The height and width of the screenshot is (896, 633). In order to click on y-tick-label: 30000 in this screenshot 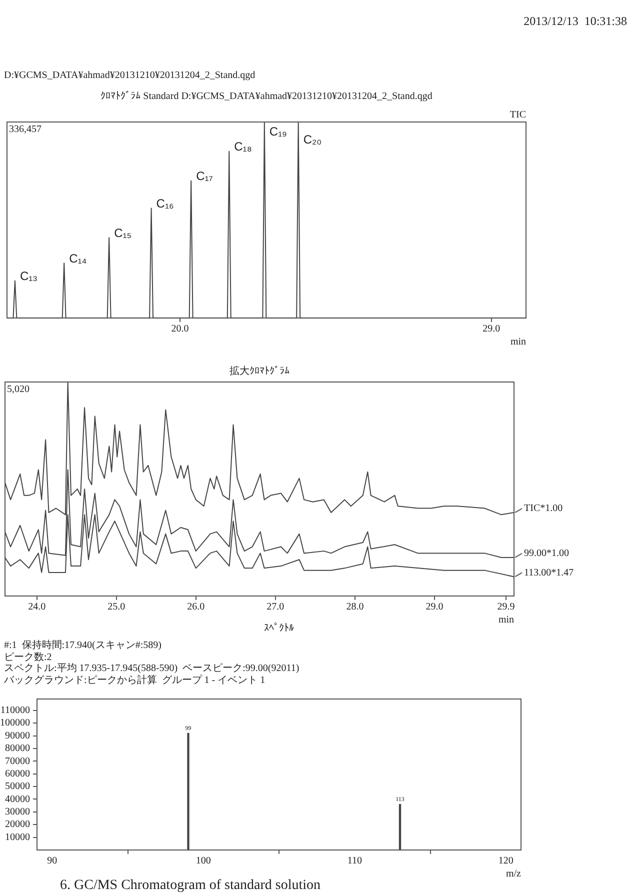, I will do `click(17, 812)`.